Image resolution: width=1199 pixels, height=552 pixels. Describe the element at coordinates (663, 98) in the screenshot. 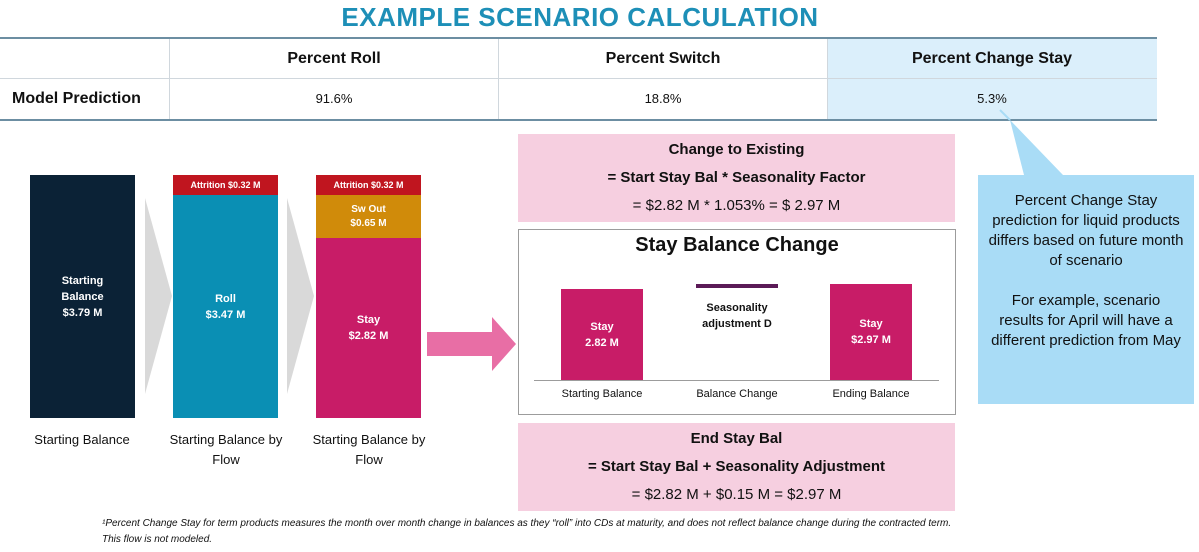

I see `value-percent-switch: 18.8%` at that location.